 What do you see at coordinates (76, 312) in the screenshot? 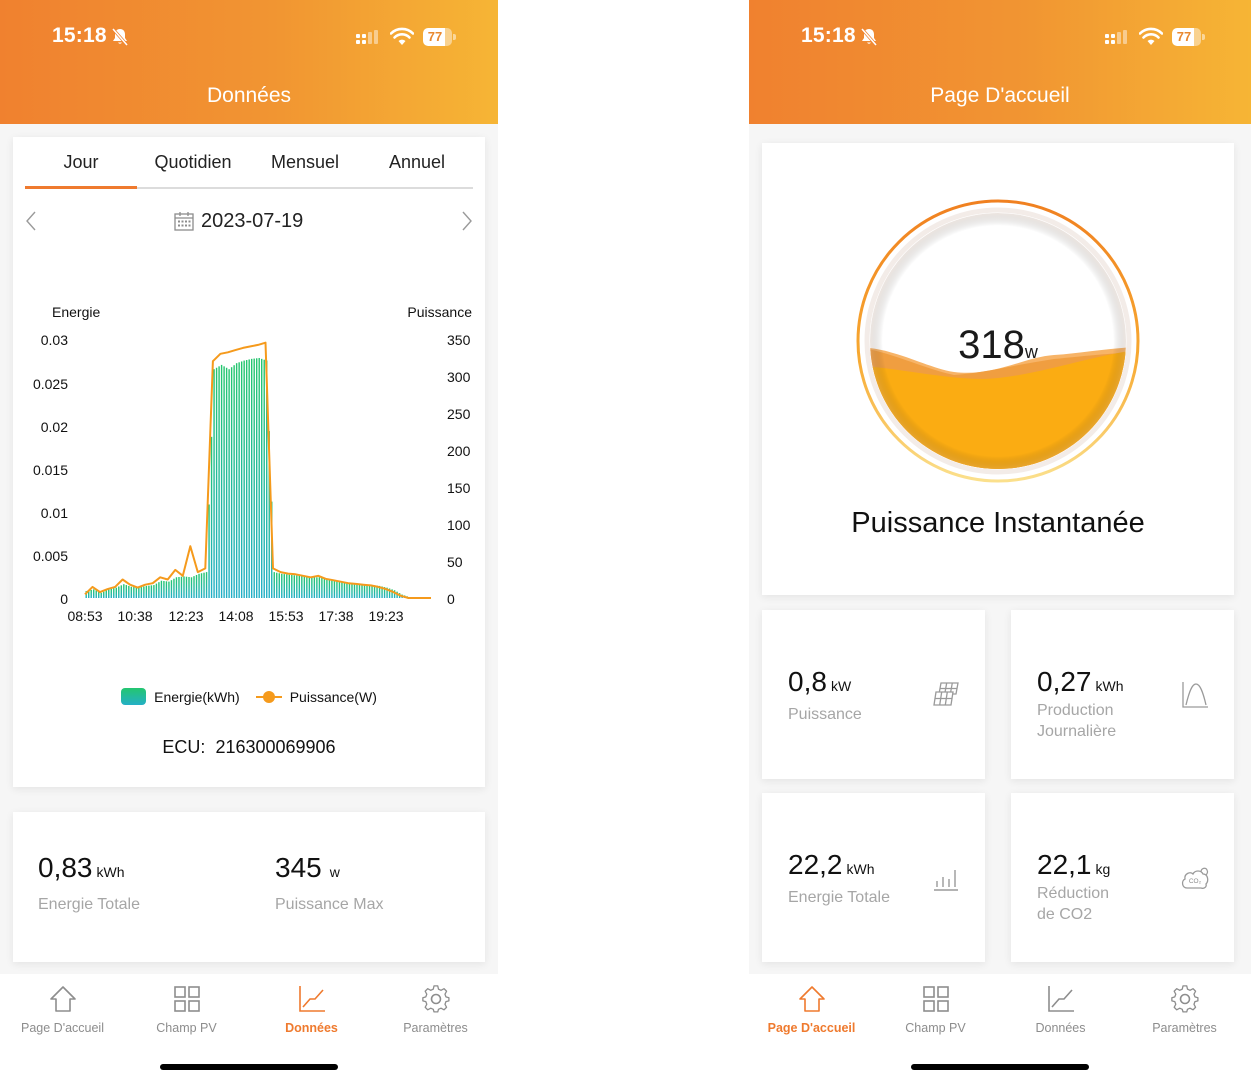
I see `y-axis-left-title: Energie` at bounding box center [76, 312].